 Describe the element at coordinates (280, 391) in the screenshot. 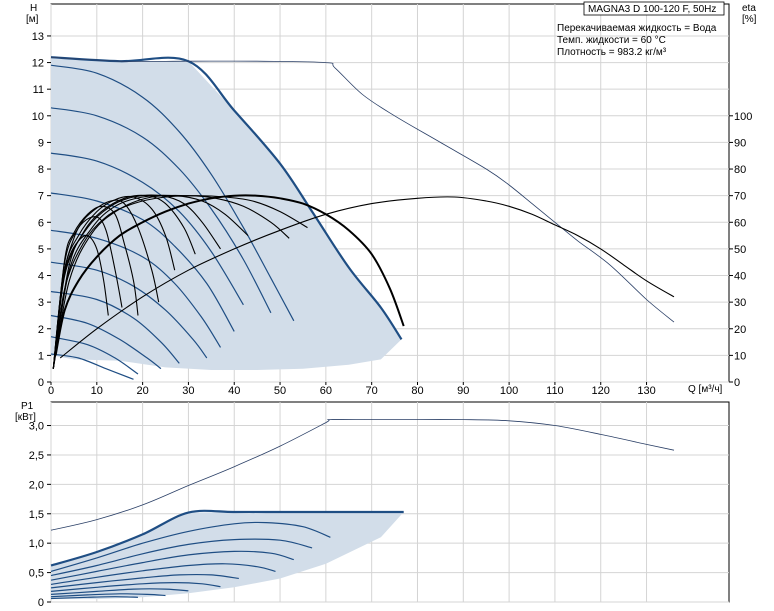

I see `x-tick-label: 50` at that location.